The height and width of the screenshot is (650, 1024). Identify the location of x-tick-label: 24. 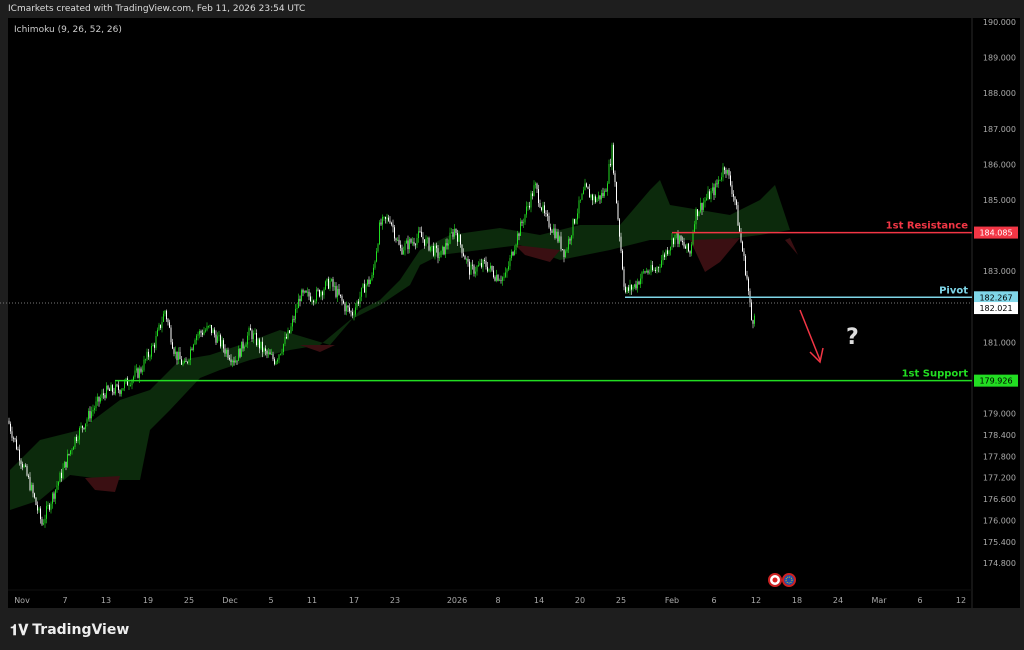
(838, 600).